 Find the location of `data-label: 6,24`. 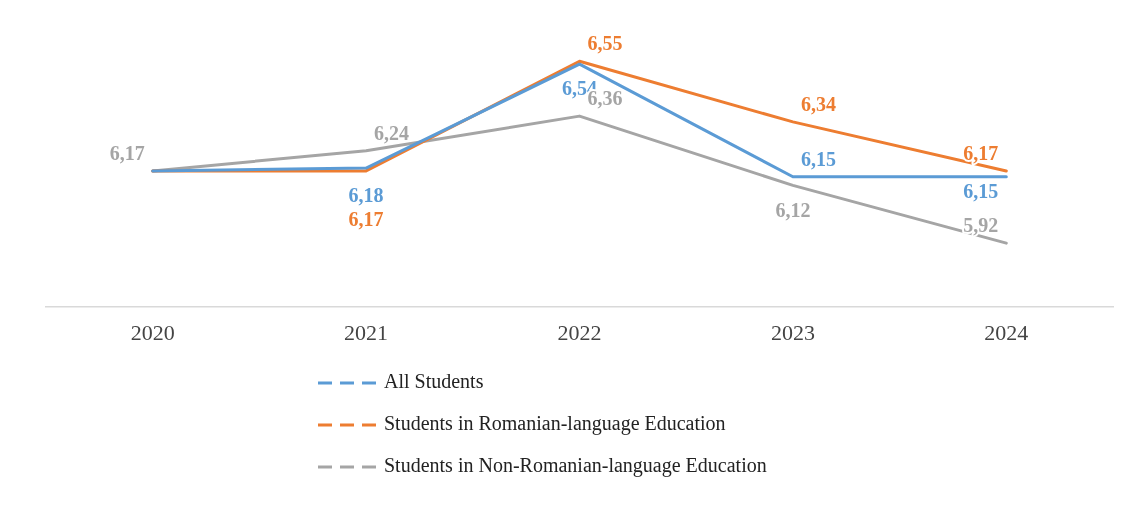

data-label: 6,24 is located at coordinates (392, 132).